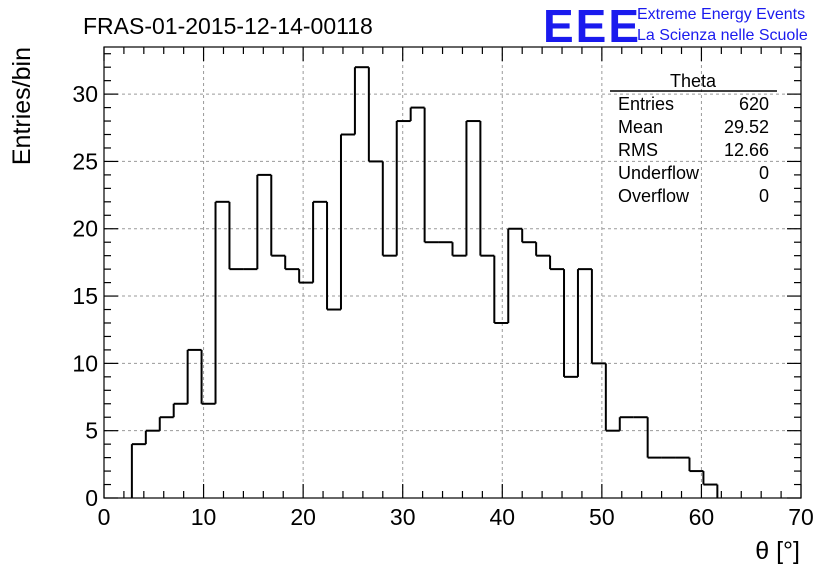 The width and height of the screenshot is (836, 572). I want to click on eee-logo-text: EEE, so click(592, 26).